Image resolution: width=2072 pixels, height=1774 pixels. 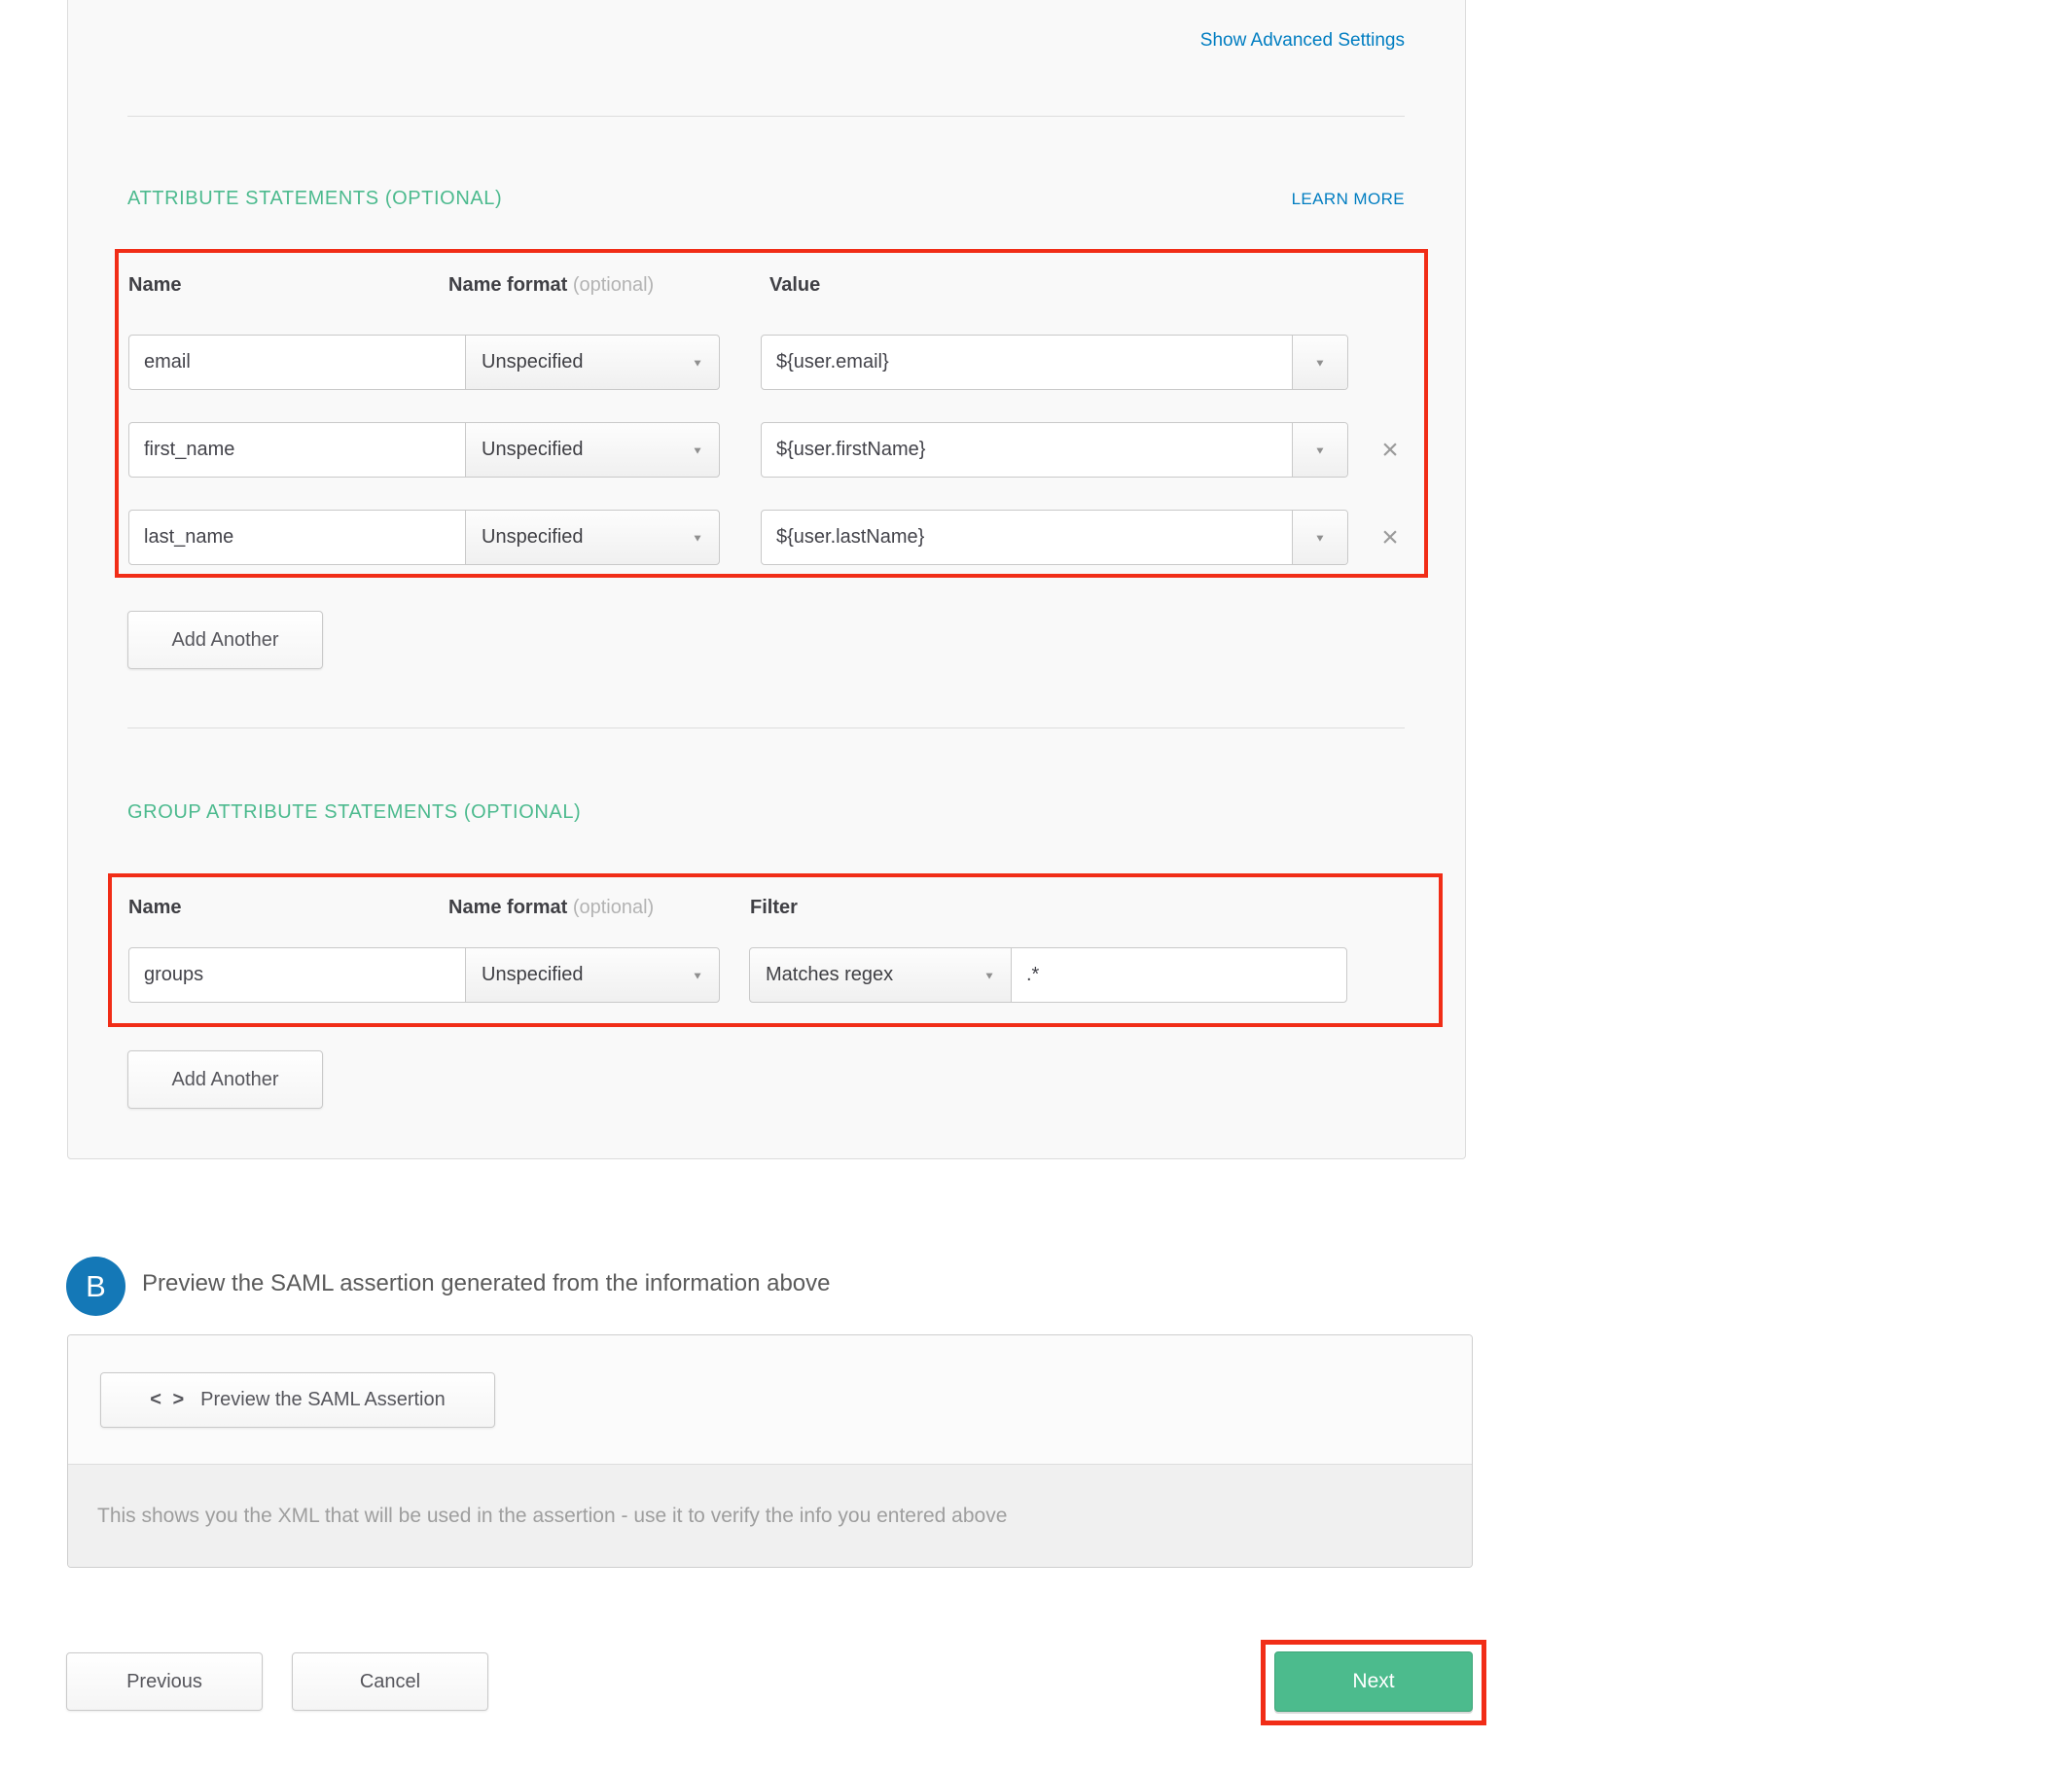 What do you see at coordinates (766, 812) in the screenshot?
I see `group-attribute-statements-header: GROUP ATTRIBUTE STATEMENTS (OPTIONAL)` at bounding box center [766, 812].